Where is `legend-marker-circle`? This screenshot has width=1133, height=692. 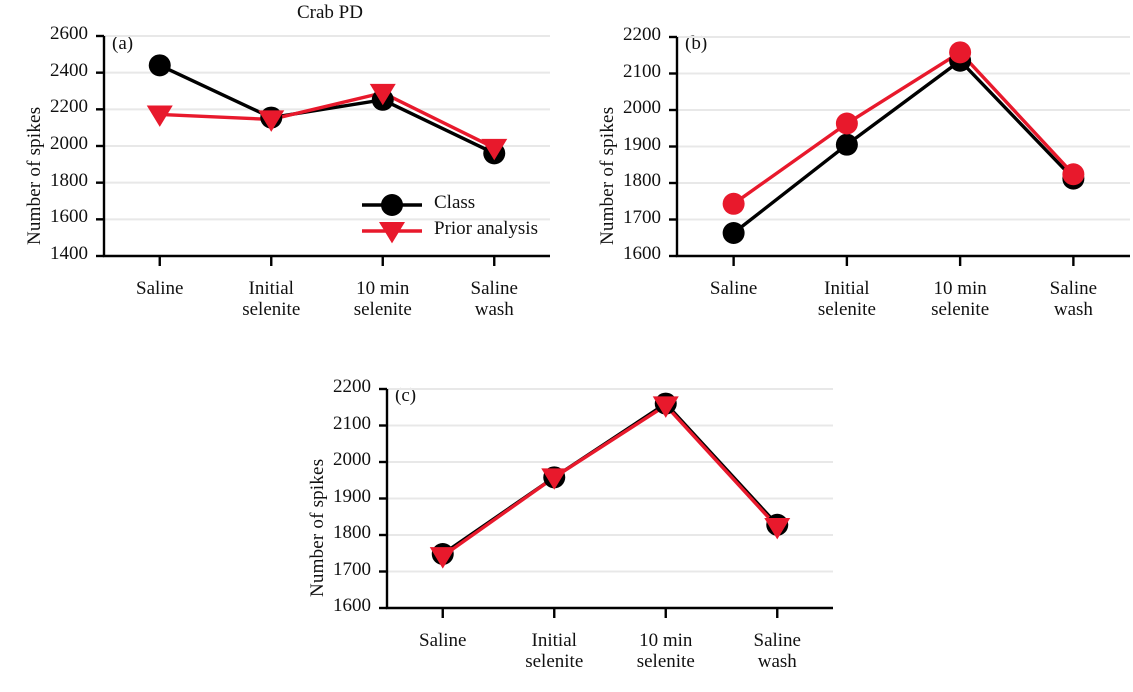 legend-marker-circle is located at coordinates (392, 205).